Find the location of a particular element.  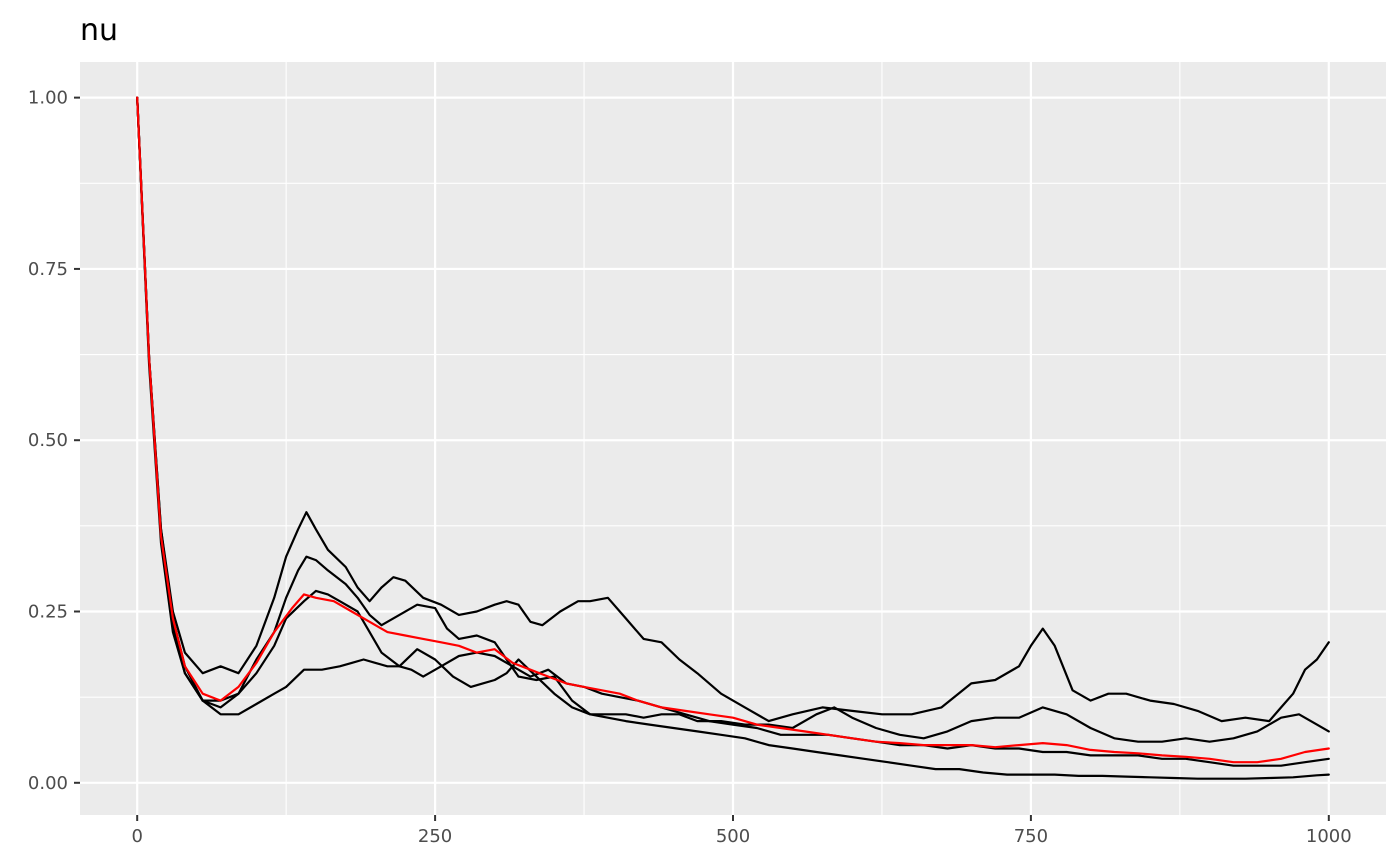

y-tick-label: 1.00 is located at coordinates (48, 98).